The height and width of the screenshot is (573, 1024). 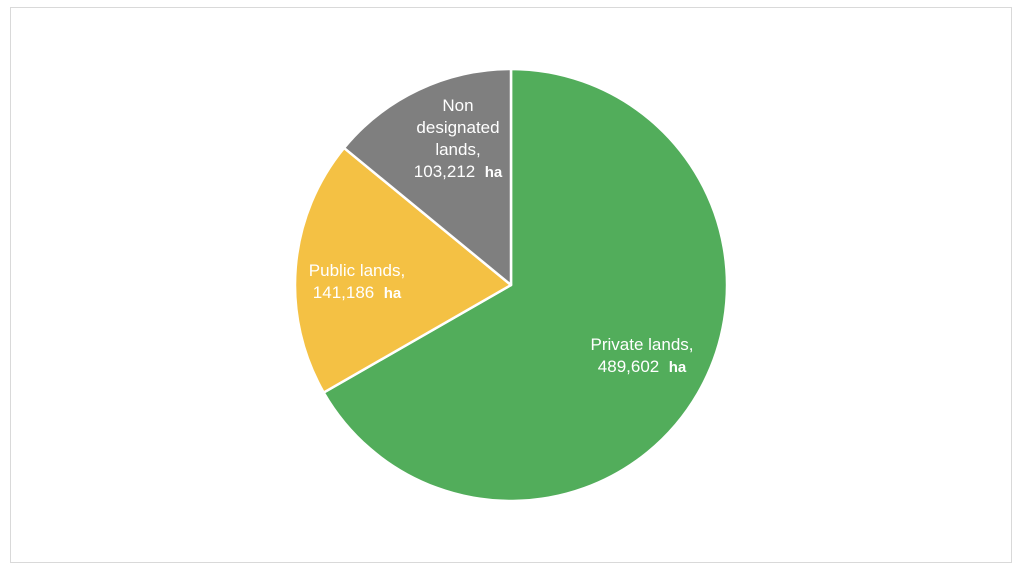 I want to click on pie-label-value: 489,602, so click(x=633, y=366).